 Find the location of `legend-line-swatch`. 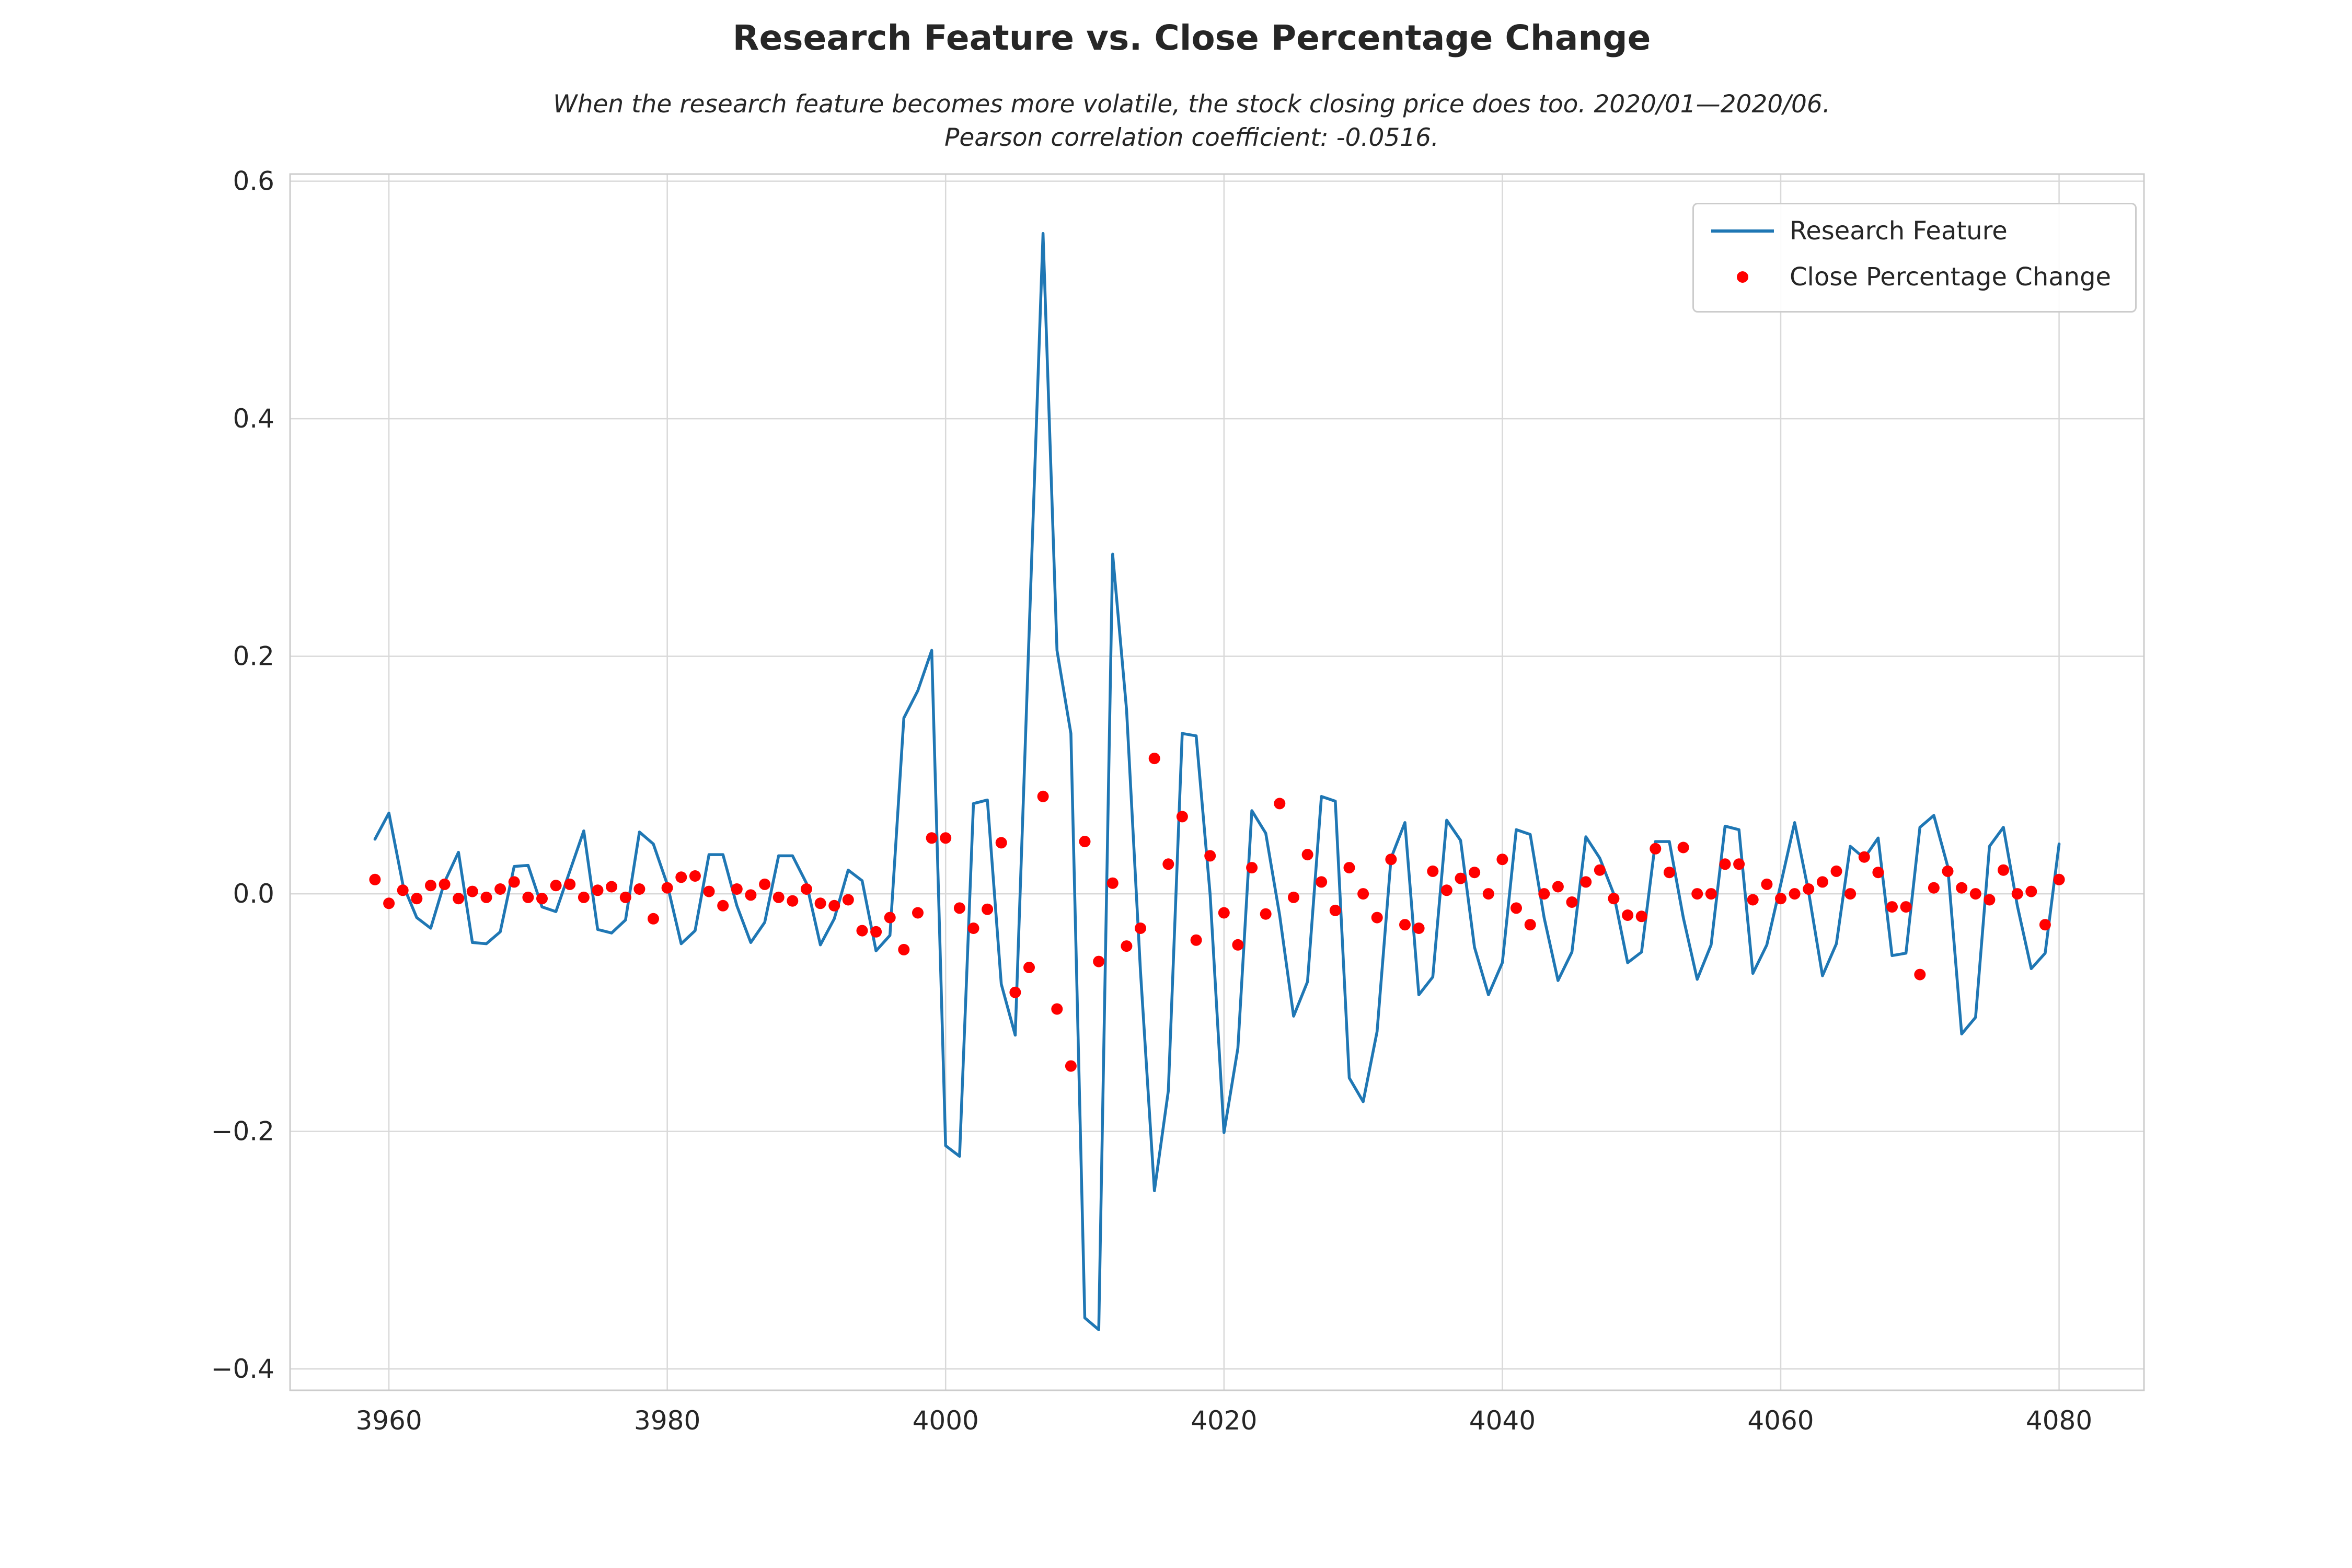

legend-line-swatch is located at coordinates (1742, 231).